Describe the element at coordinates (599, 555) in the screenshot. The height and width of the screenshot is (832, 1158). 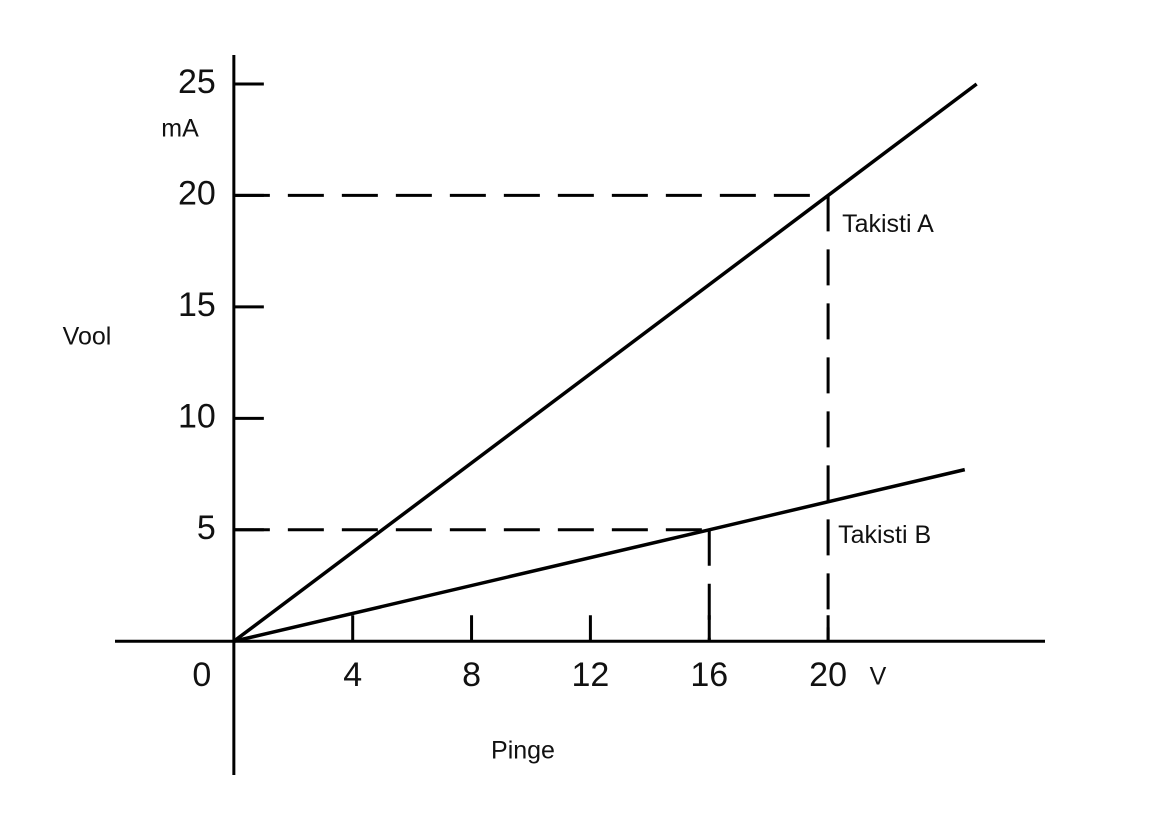
I see `series-line` at that location.